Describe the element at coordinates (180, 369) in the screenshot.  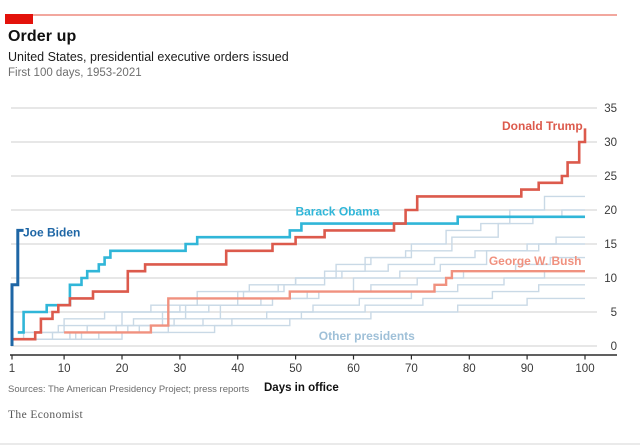
I see `x-tick-label-30: 30` at that location.